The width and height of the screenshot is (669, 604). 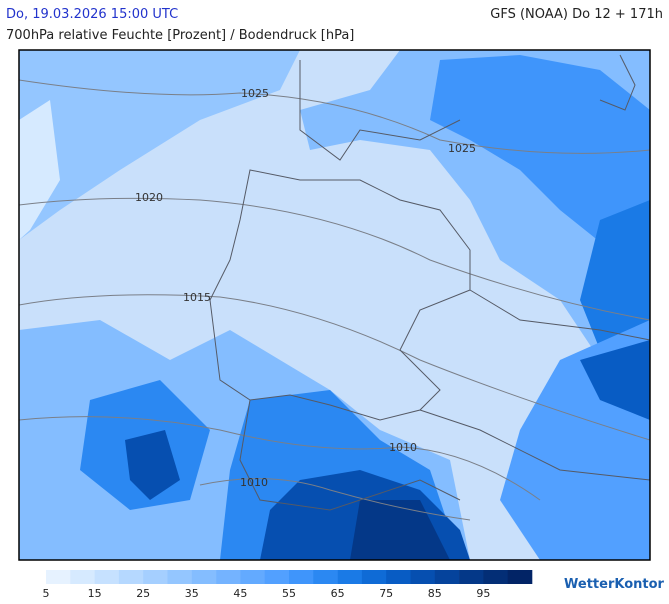 What do you see at coordinates (288, 585) in the screenshot?
I see `legend: 5 15 25 35 45 55 65 75 85 95` at bounding box center [288, 585].